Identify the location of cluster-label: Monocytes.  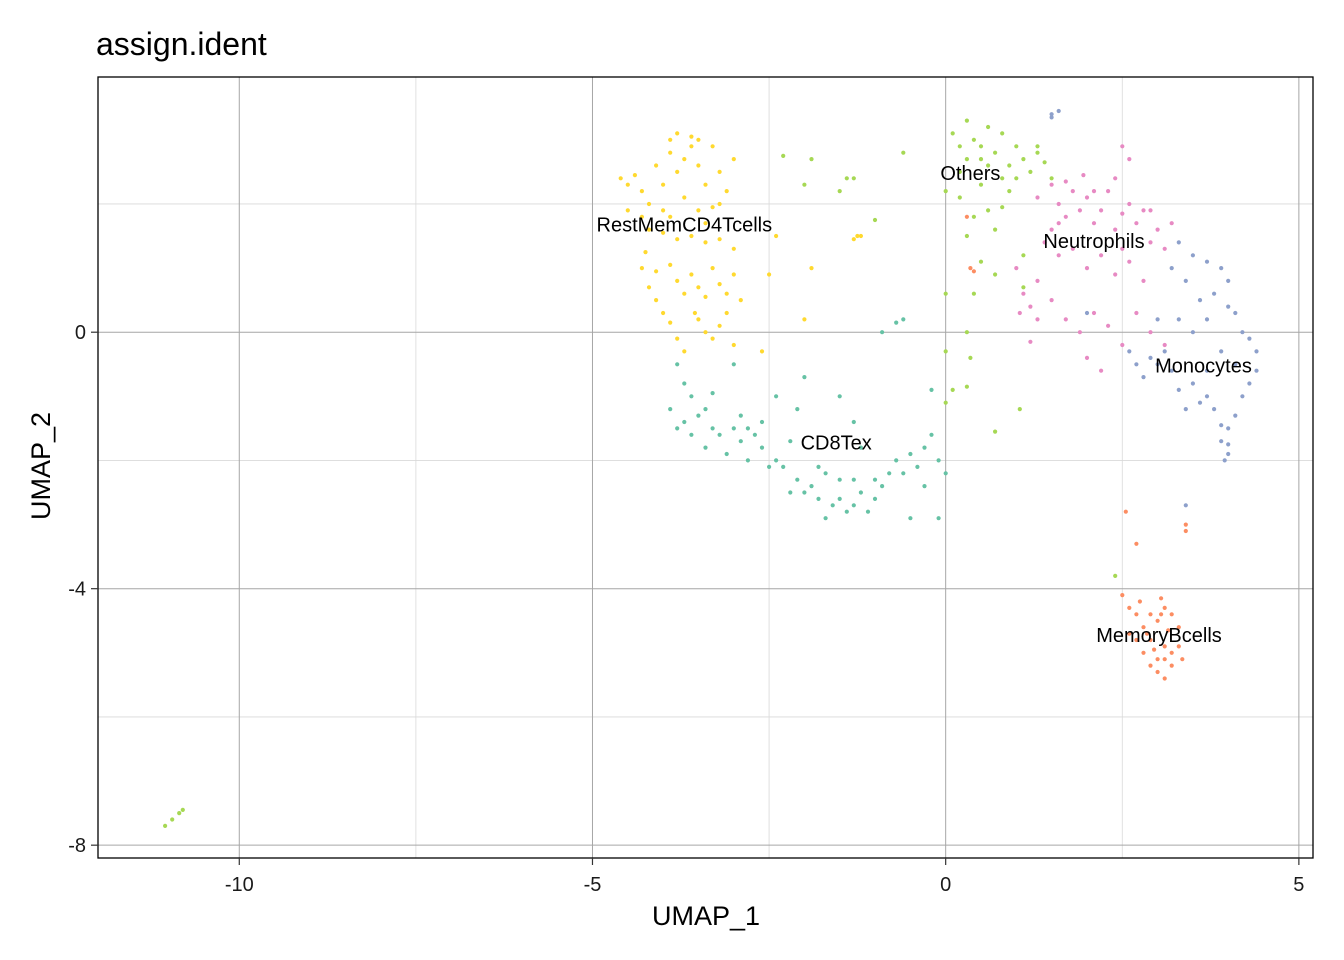
(1203, 367).